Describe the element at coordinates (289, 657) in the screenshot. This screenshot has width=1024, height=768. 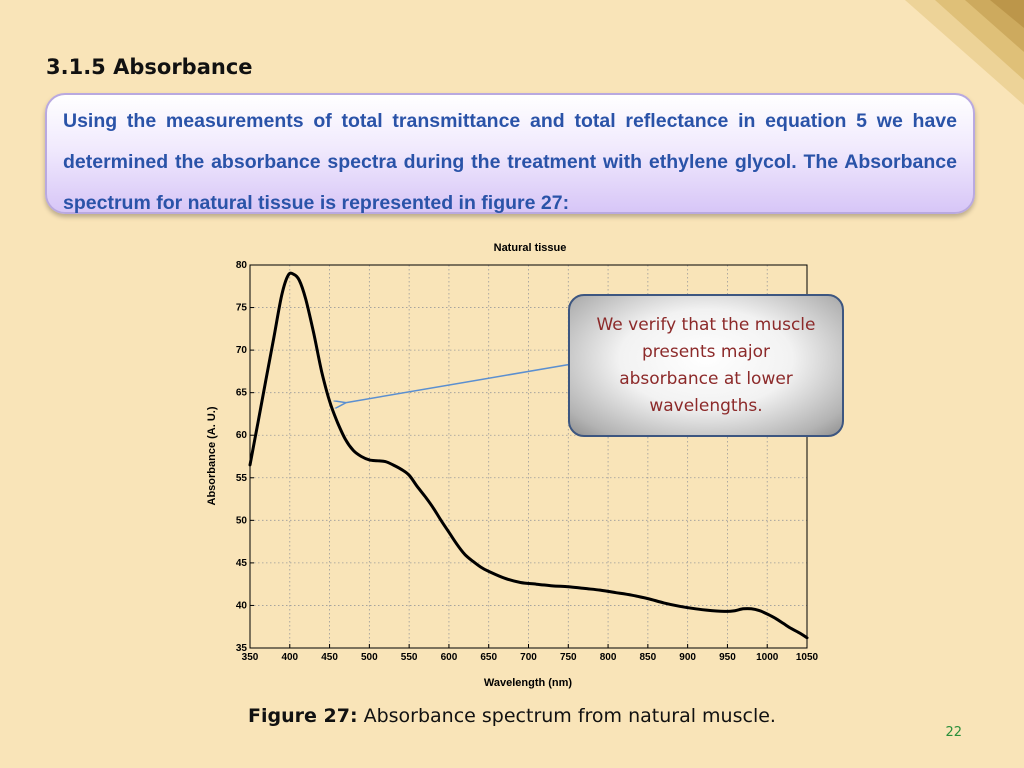
I see `x-tick-label: 400` at that location.